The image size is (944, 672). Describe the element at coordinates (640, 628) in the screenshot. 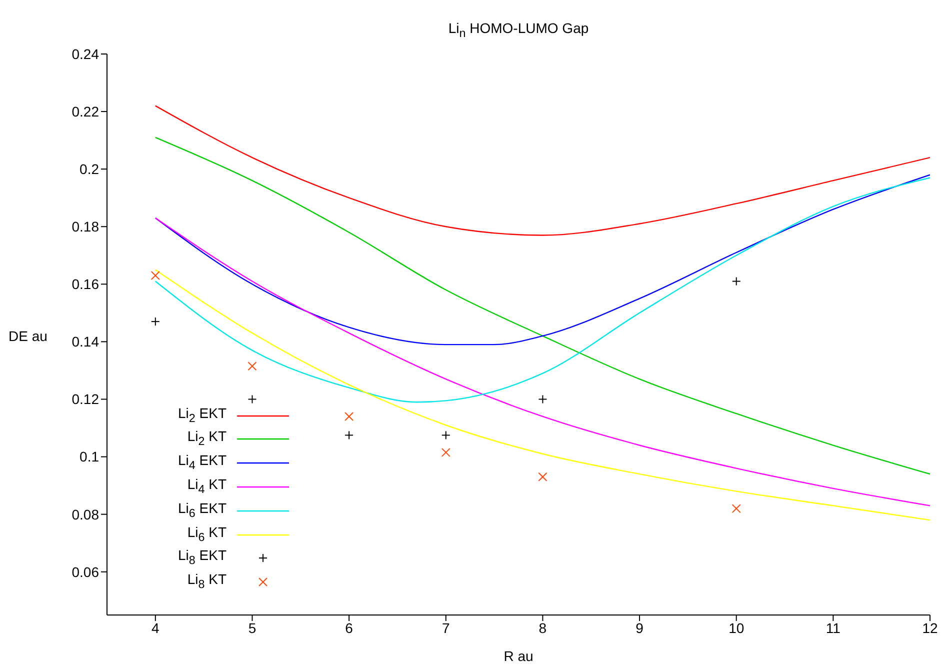

I see `x-tick-label: 9` at that location.